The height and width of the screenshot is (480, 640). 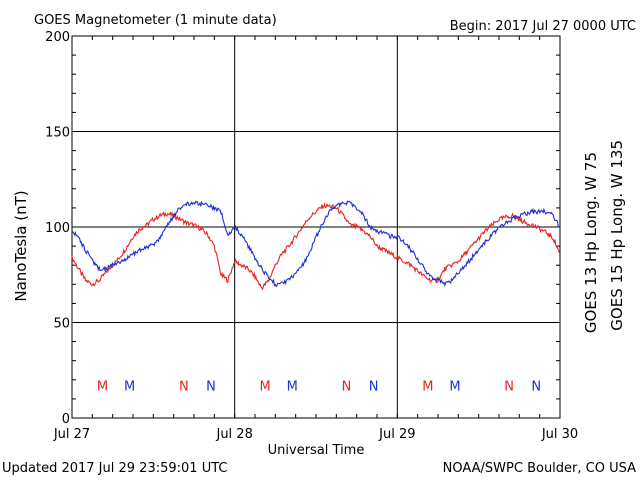 I want to click on legend-goes15: GOES 15 Hp Long. W 135, so click(x=617, y=235).